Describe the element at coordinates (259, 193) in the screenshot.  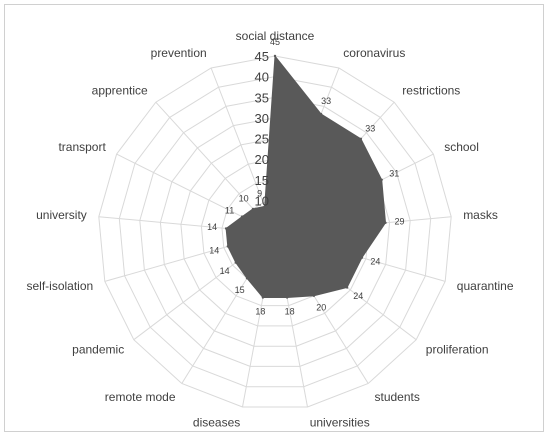
I see `data-label-16: 9` at that location.